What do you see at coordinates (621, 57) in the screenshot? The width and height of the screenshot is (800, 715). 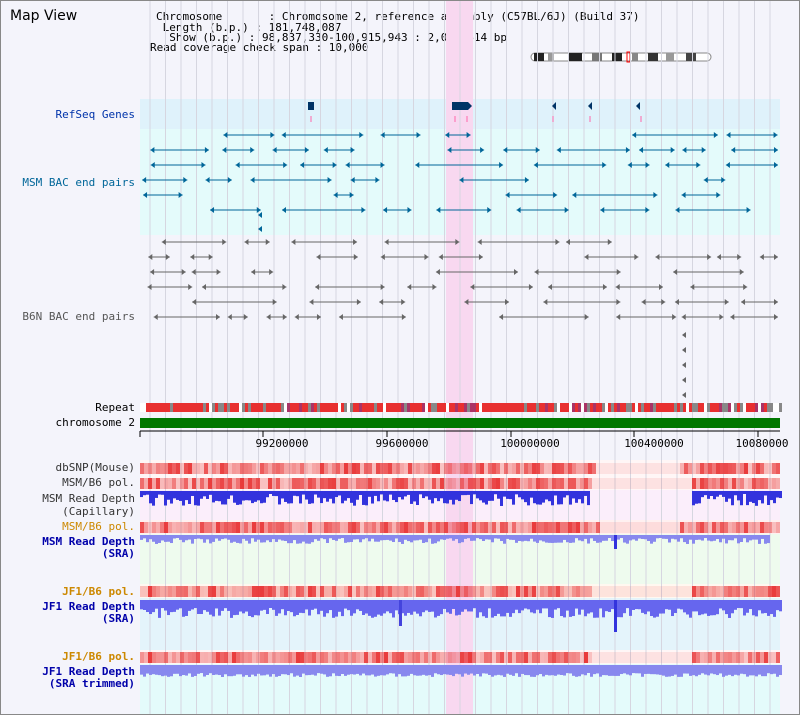 I see `chromosome-ideogram` at bounding box center [621, 57].